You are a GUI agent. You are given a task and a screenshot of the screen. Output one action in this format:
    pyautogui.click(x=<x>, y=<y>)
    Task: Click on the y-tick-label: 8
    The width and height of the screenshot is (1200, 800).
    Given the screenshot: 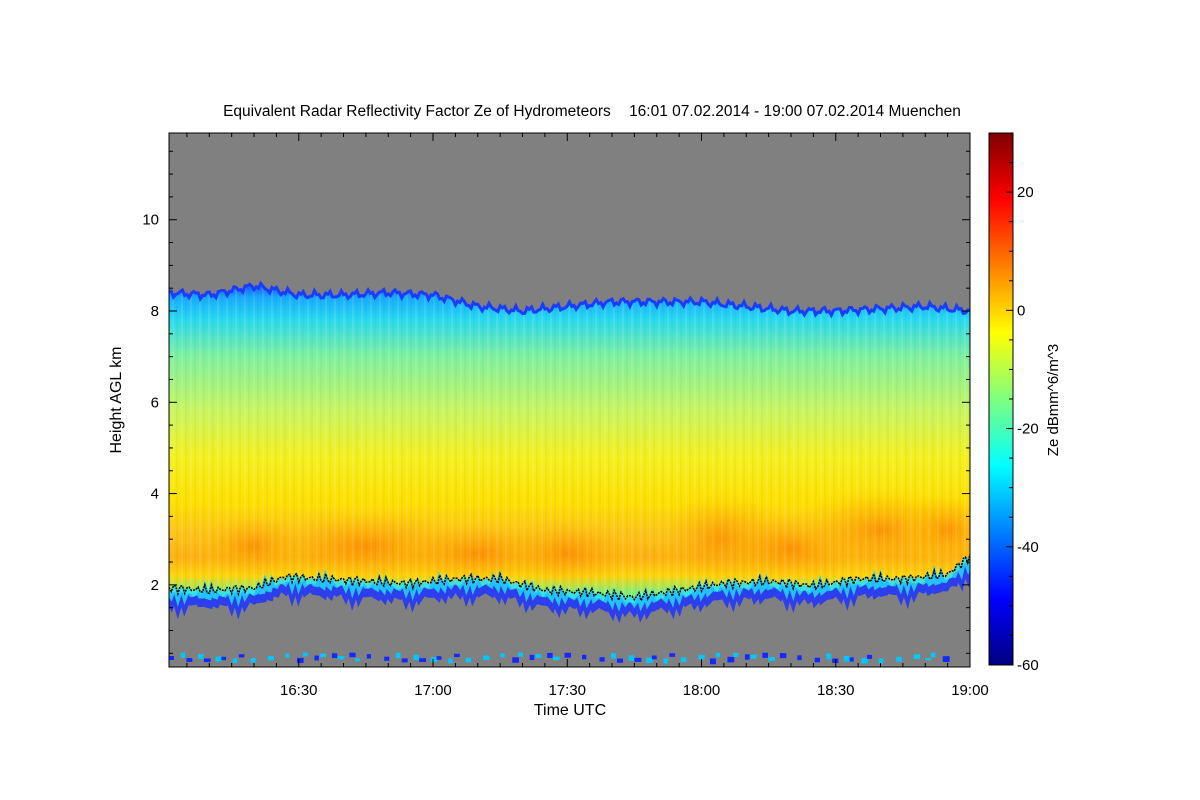 What is the action you would take?
    pyautogui.click(x=155, y=311)
    